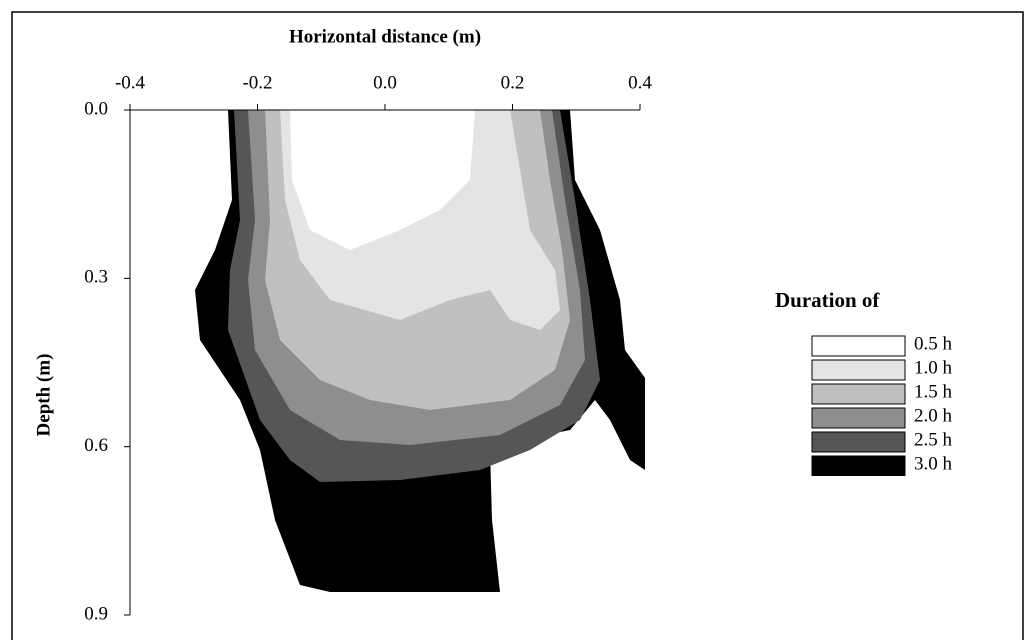  I want to click on contour-region, so click(382, 180).